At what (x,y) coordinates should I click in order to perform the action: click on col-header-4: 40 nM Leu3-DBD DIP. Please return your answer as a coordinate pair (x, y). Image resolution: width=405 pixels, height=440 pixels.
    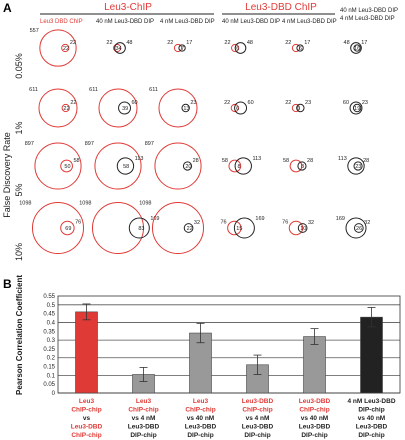
    Looking at the image, I should click on (251, 22).